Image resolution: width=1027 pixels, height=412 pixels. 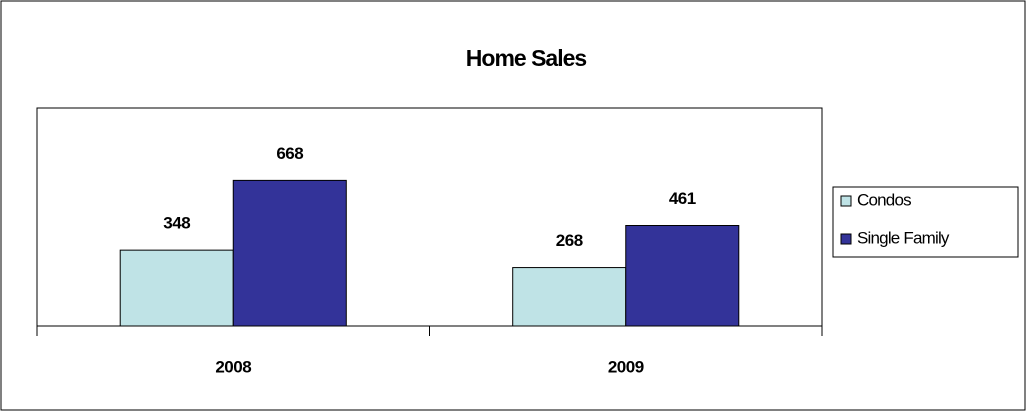 What do you see at coordinates (176, 223) in the screenshot?
I see `data-label: 348` at bounding box center [176, 223].